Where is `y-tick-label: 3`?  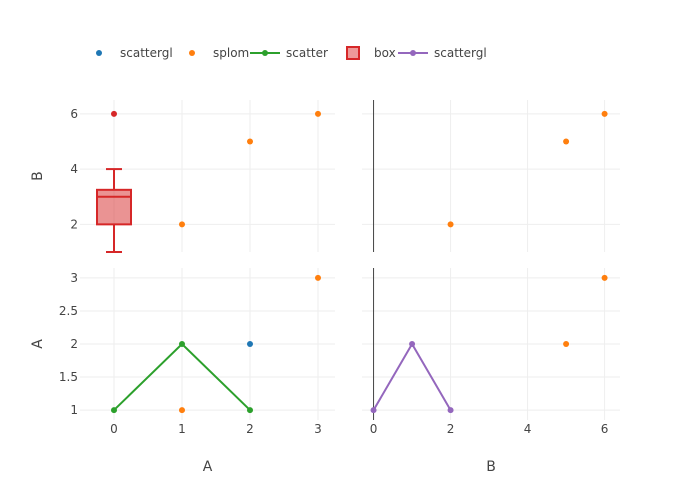
y-tick-label: 3 is located at coordinates (74, 278).